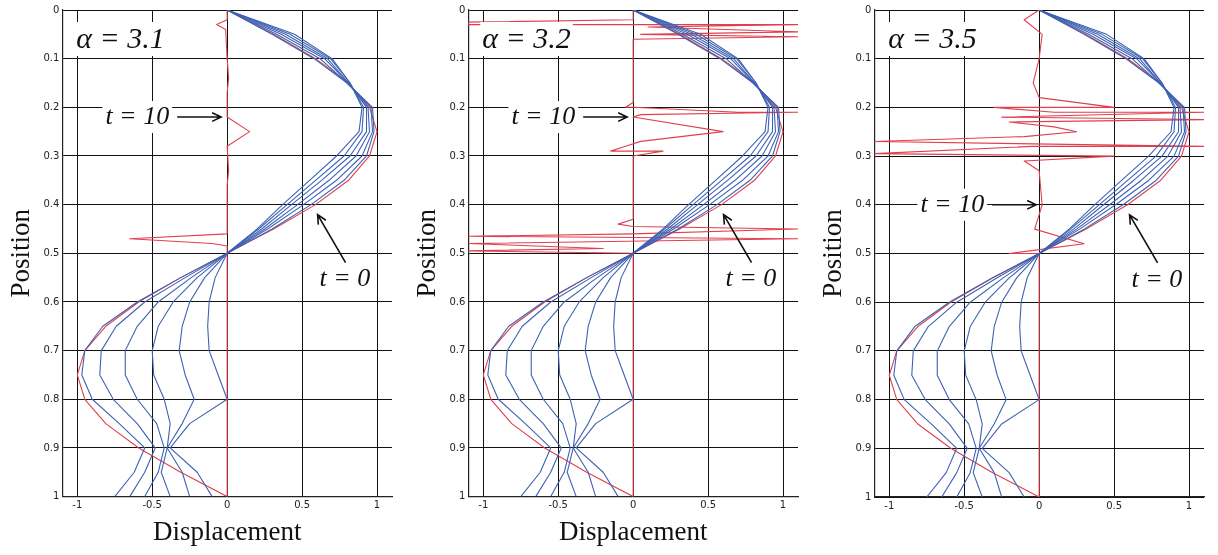  I want to click on annotation: α = 3.2, so click(526, 37).